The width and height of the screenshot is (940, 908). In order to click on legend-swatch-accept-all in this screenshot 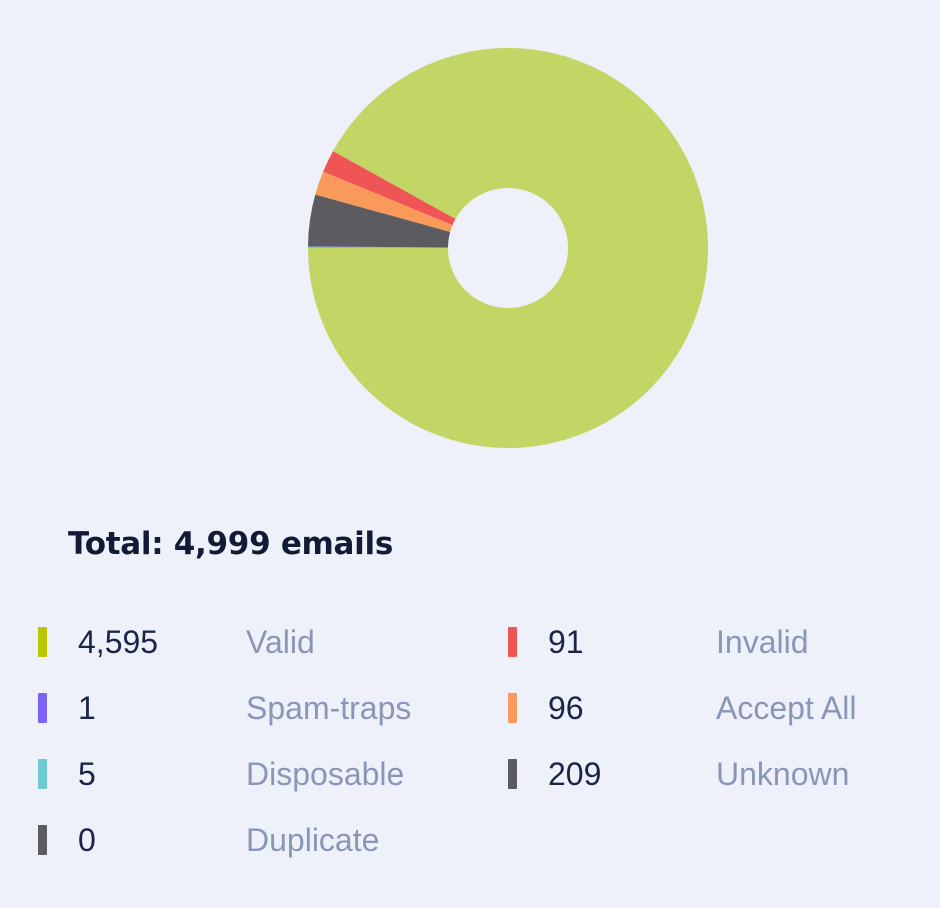, I will do `click(512, 708)`.